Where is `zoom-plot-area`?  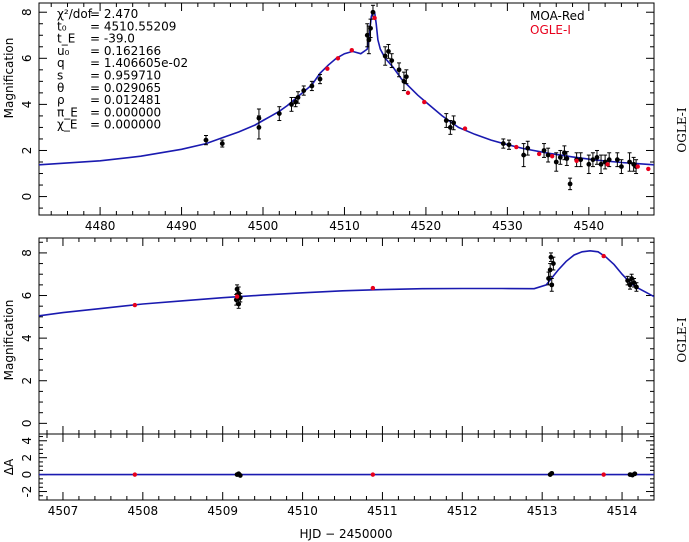 zoom-plot-area is located at coordinates (346, 283).